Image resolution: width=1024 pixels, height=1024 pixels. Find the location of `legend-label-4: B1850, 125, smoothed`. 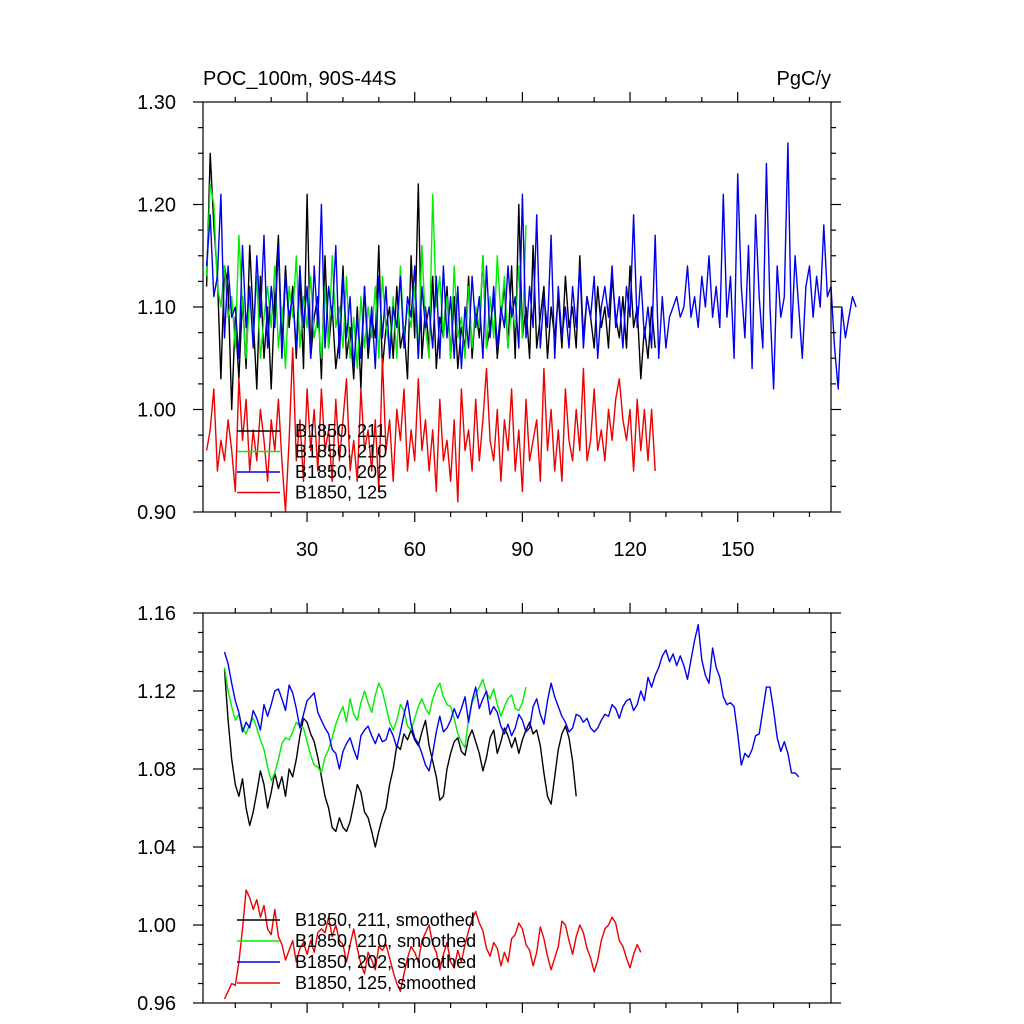

legend-label-4: B1850, 125, smoothed is located at coordinates (385, 983).